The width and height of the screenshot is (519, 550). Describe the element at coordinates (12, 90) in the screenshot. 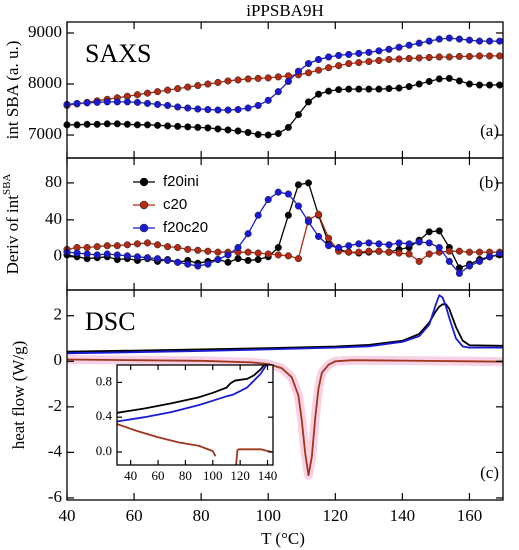

I see `y-axis-label-text: int SBA (a. u.)` at that location.